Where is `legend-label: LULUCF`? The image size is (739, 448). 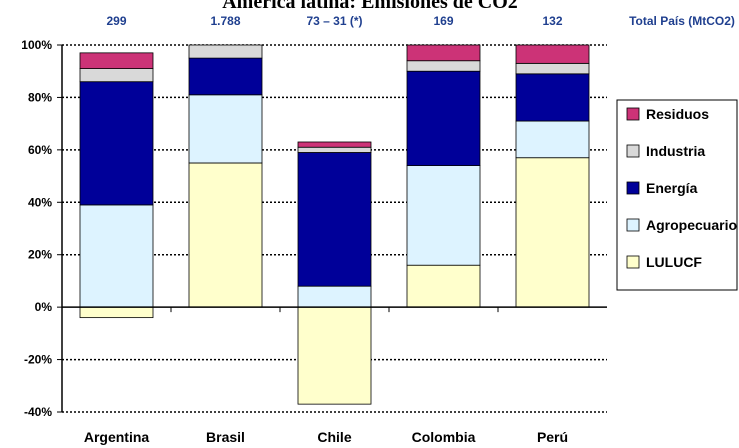 legend-label: LULUCF is located at coordinates (674, 262).